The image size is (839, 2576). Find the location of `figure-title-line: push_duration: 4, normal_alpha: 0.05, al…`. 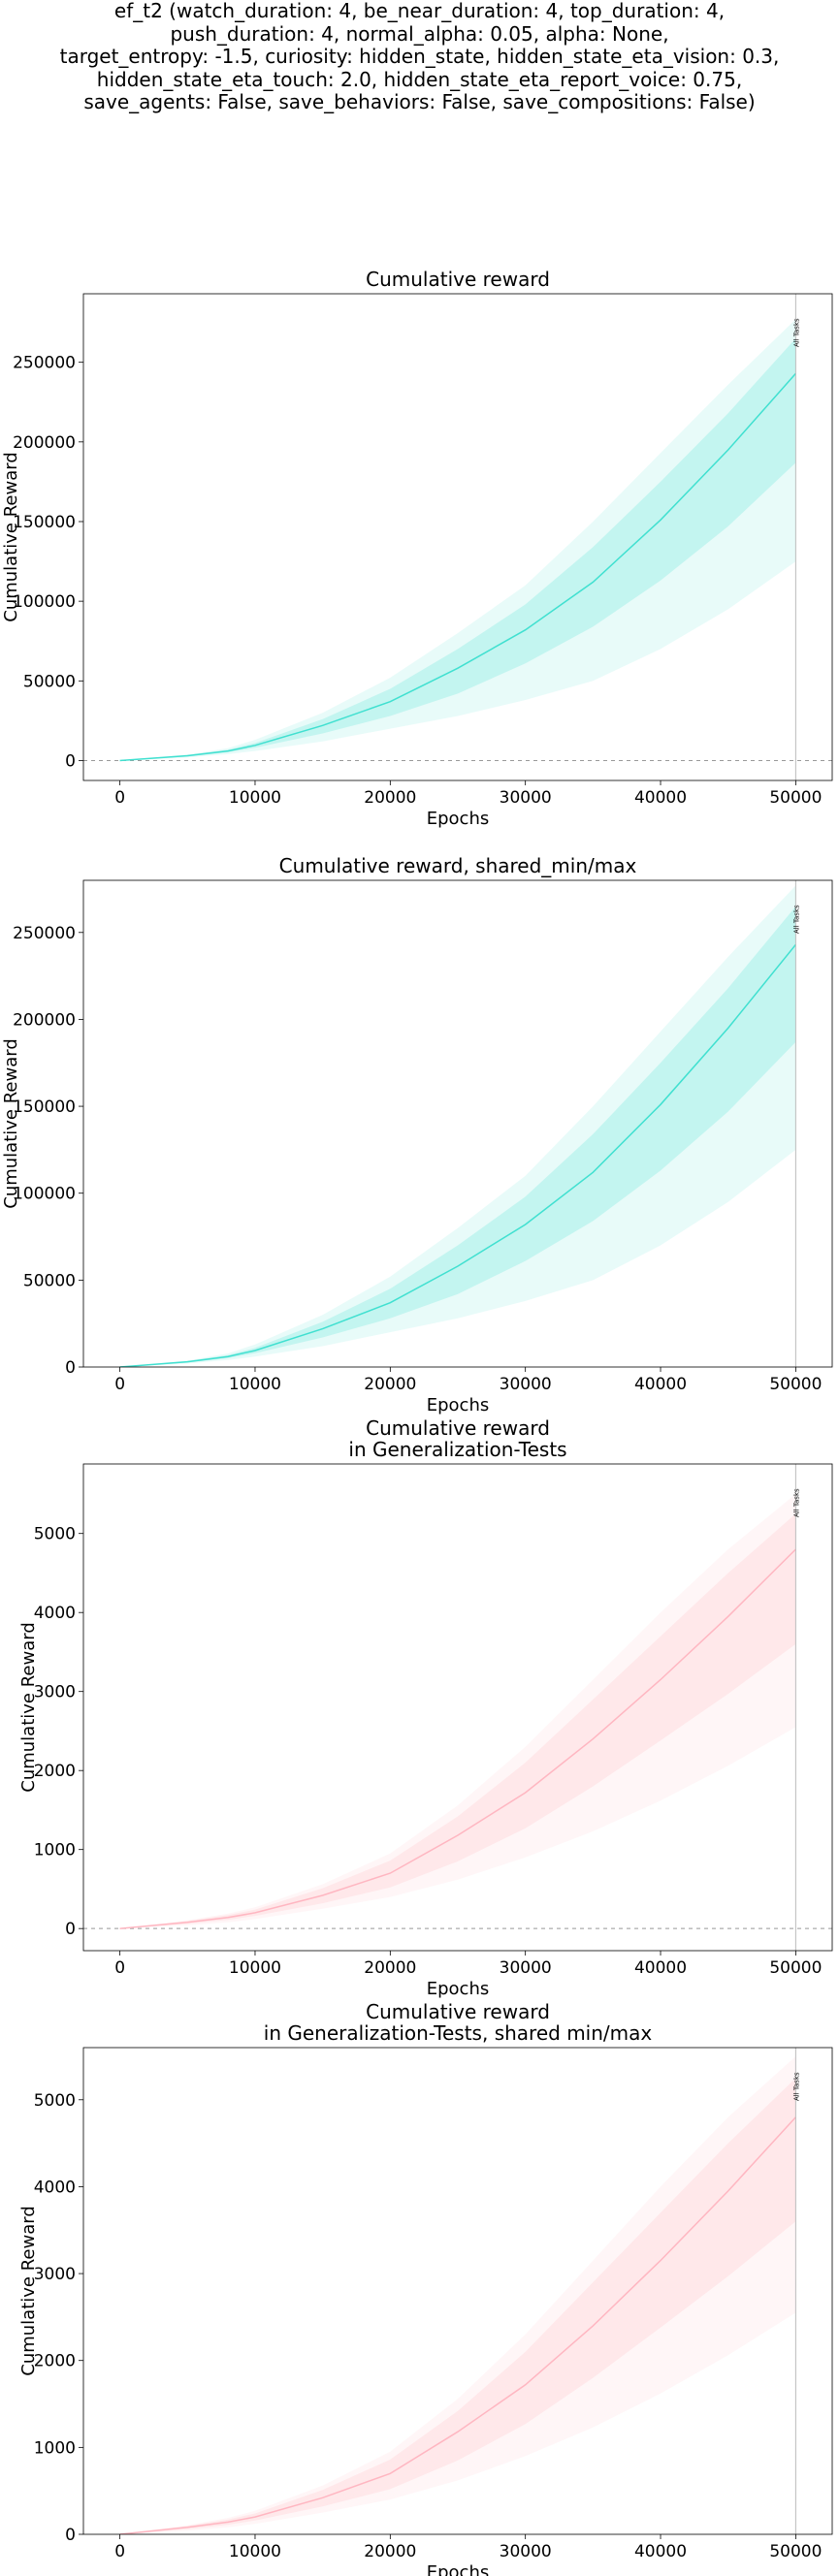

figure-title-line: push_duration: 4, normal_alpha: 0.05, al… is located at coordinates (419, 33).